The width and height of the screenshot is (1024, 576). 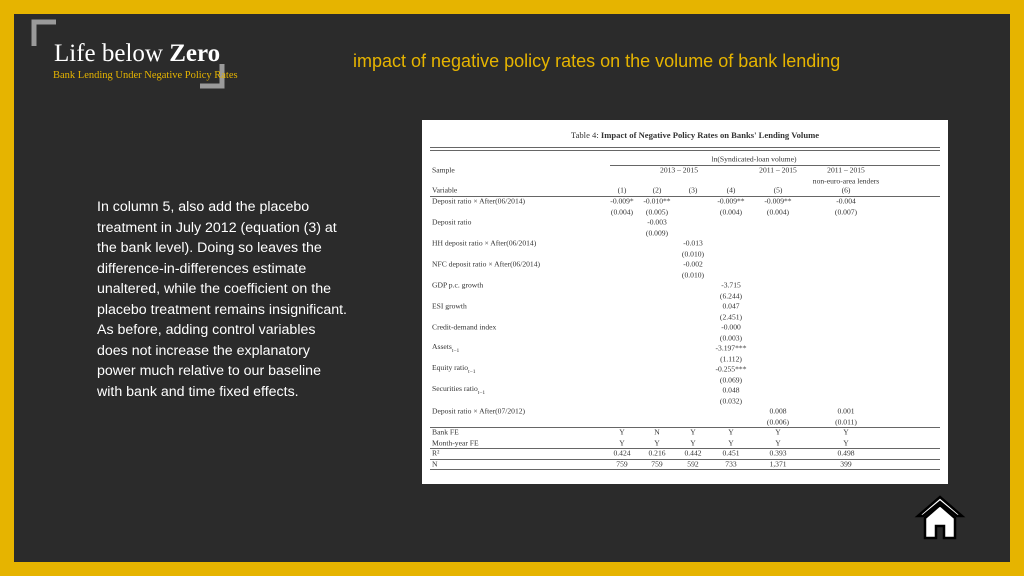 I want to click on row-label: ESI growth, so click(x=449, y=306).